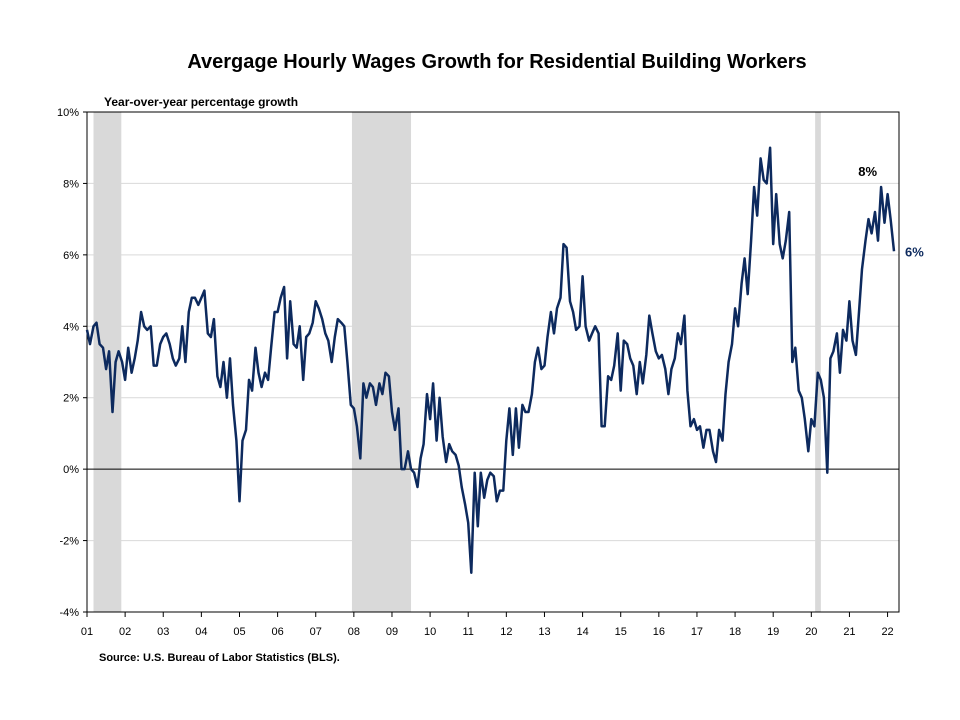 Image resolution: width=960 pixels, height=720 pixels. Describe the element at coordinates (277, 632) in the screenshot. I see `x-tick-label: 06` at that location.